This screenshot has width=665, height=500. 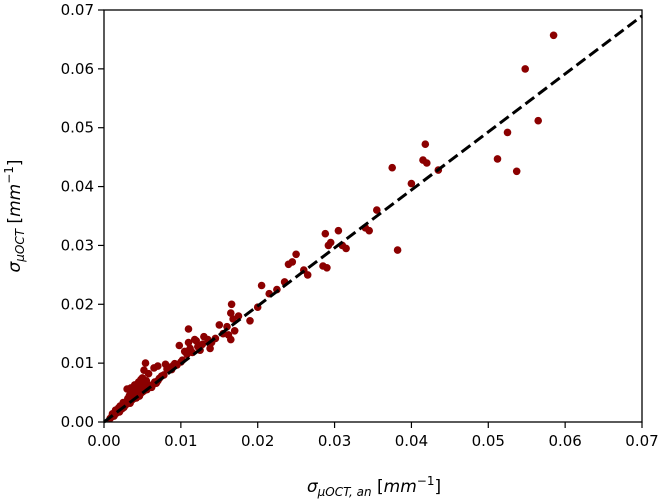 I want to click on x-axis-label-unit: mm, so click(x=400, y=487).